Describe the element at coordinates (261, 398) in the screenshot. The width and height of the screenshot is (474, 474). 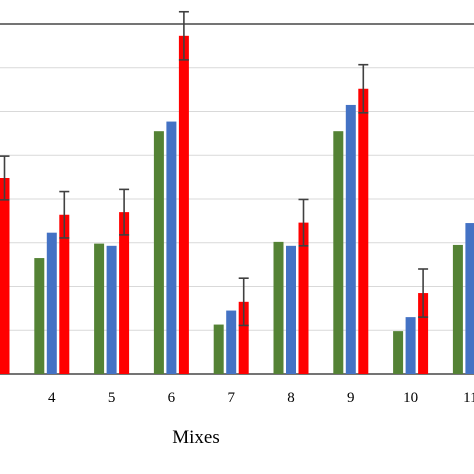
I see `x-tick-labels: 4 5 6 7 8 9 10 11` at that location.